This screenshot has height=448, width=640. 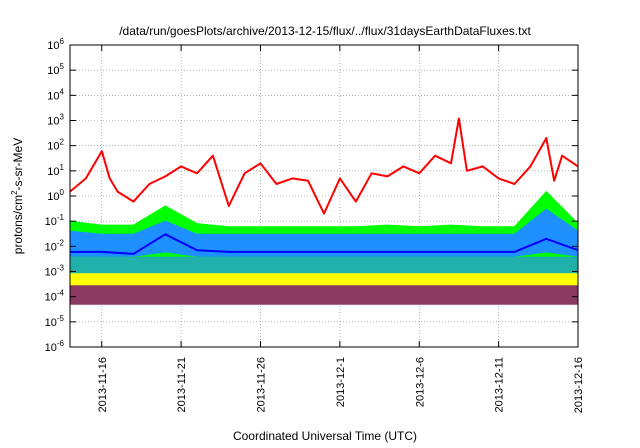 What do you see at coordinates (262, 384) in the screenshot?
I see `x-tick-label: 2013-11-26` at bounding box center [262, 384].